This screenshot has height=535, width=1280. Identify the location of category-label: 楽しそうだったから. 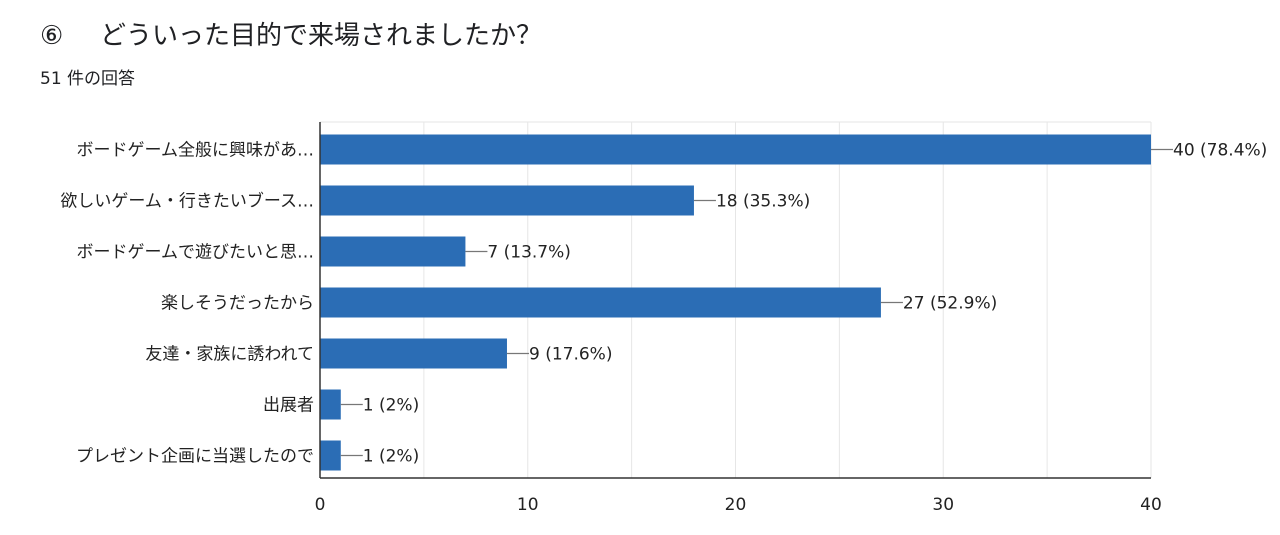
(237, 304).